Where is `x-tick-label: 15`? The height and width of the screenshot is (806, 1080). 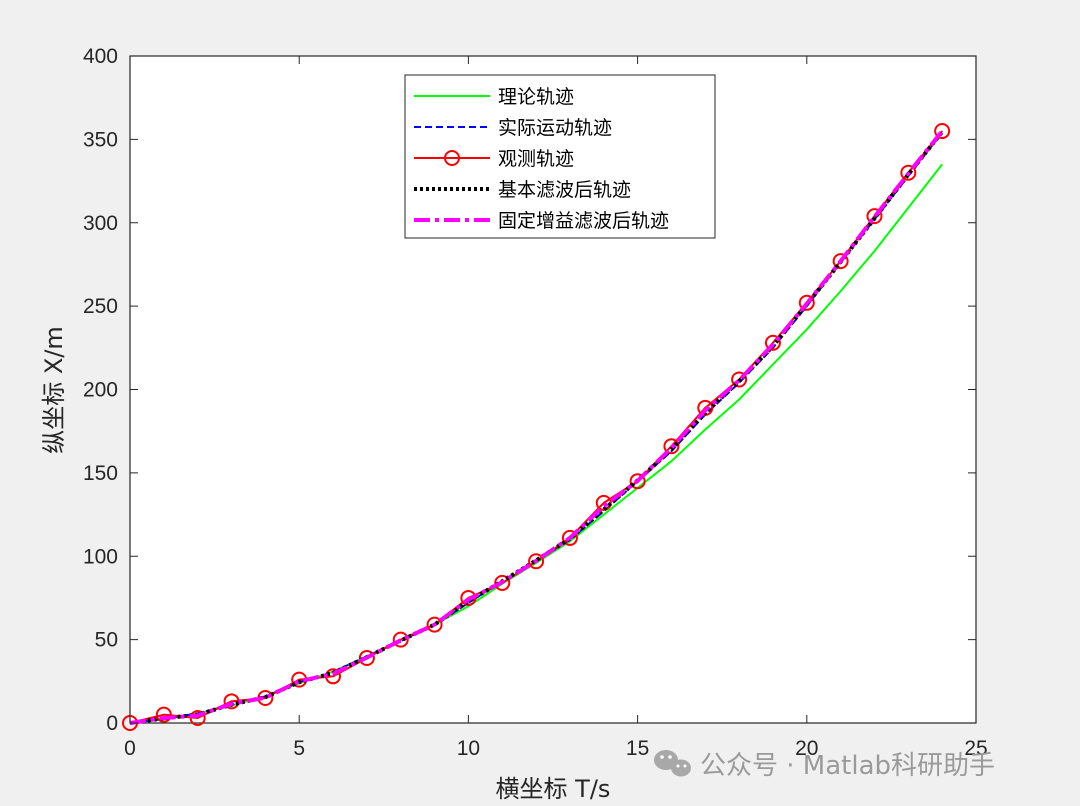 x-tick-label: 15 is located at coordinates (637, 748).